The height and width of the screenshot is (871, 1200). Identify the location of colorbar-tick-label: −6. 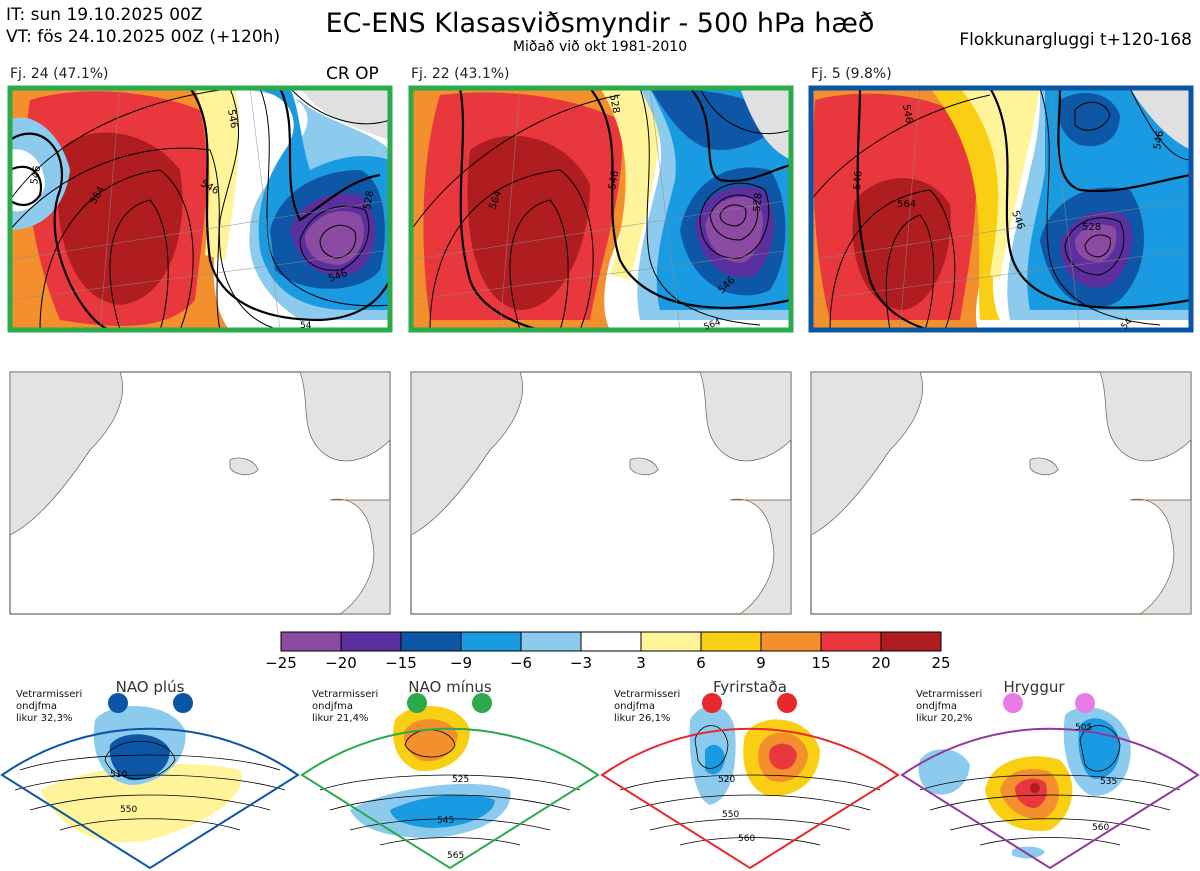
(521, 663).